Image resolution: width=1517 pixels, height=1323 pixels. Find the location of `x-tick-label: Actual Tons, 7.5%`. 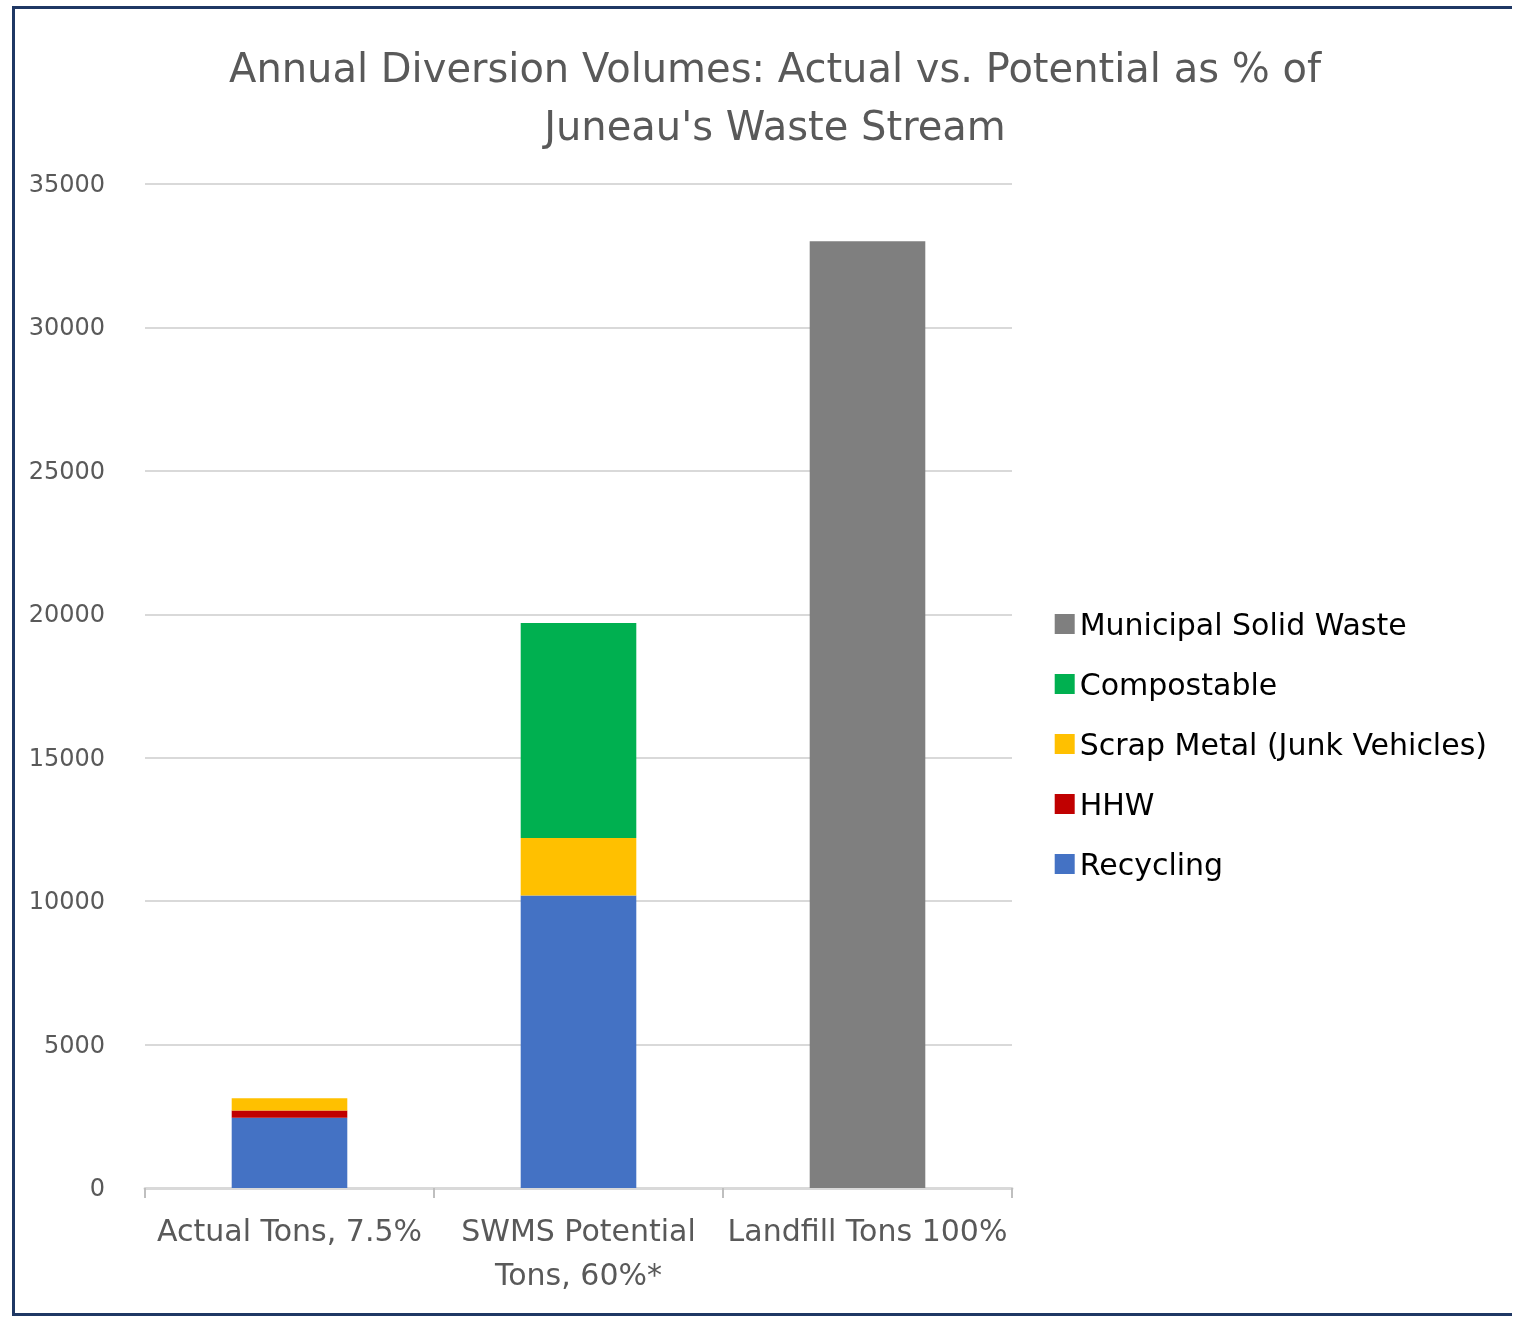

x-tick-label: Actual Tons, 7.5% is located at coordinates (289, 1230).